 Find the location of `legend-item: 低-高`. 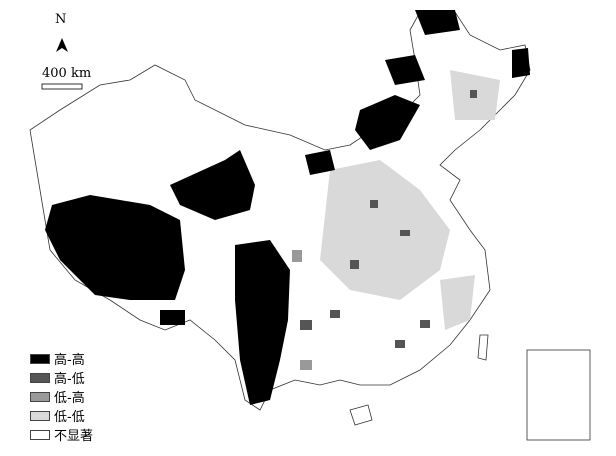

legend-item: 低-高 is located at coordinates (61, 396).